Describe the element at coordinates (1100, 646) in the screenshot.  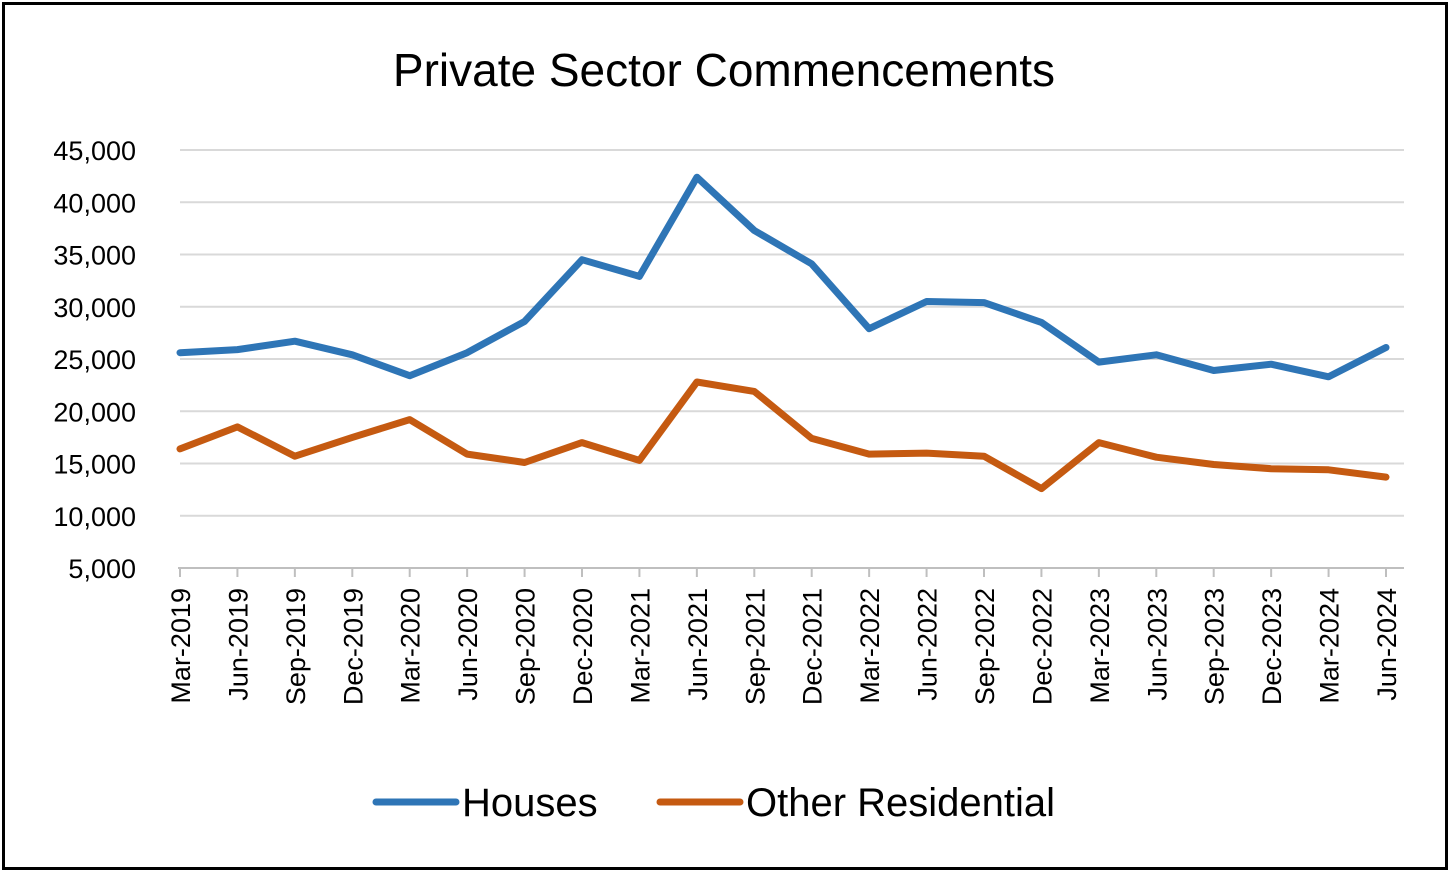
I see `x-tick-label: Mar-2023` at that location.